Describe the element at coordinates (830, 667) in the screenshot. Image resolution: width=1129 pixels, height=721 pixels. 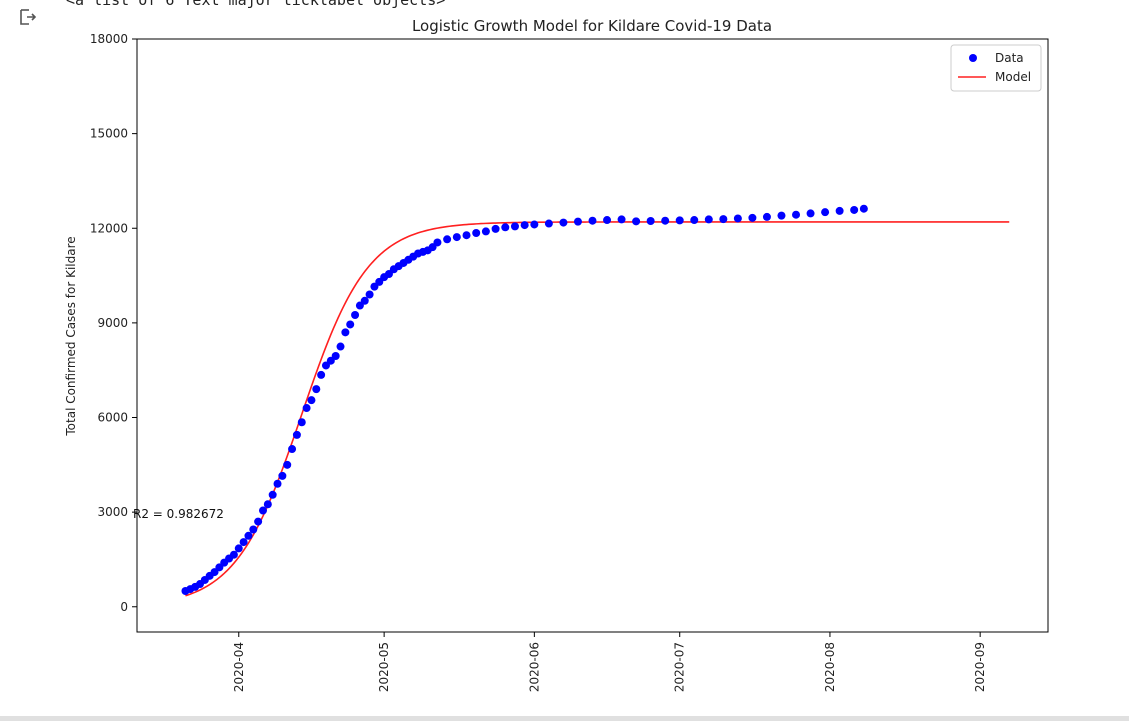
I see `x-tick-label: 2020-08` at that location.